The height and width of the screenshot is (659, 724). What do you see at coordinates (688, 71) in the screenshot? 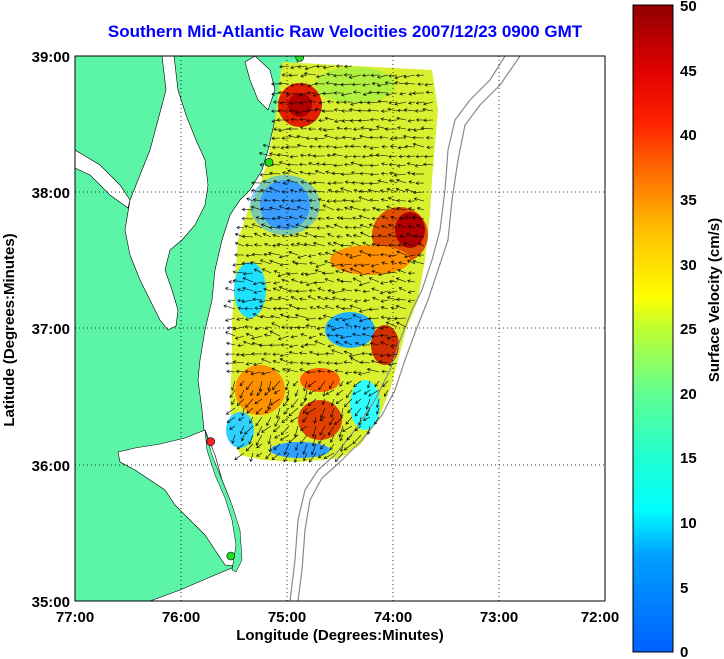
I see `colorbar-tick-label: 45` at bounding box center [688, 71].